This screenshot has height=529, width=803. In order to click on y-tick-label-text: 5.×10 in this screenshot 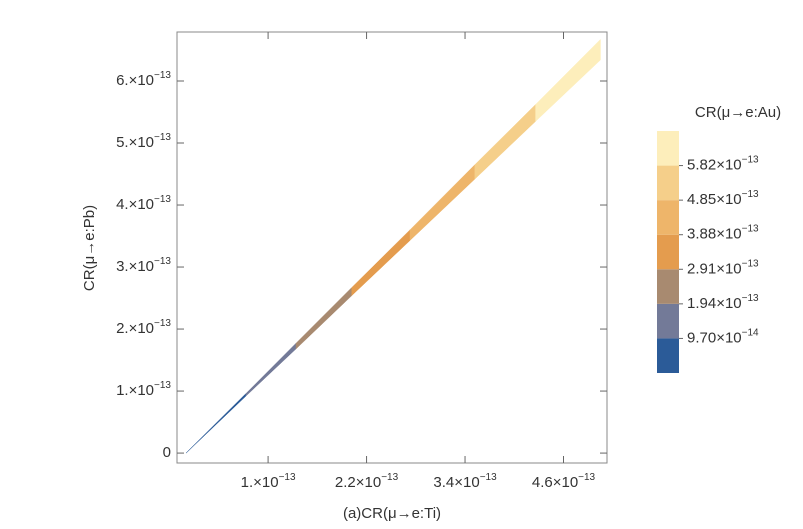, I will do `click(135, 142)`.